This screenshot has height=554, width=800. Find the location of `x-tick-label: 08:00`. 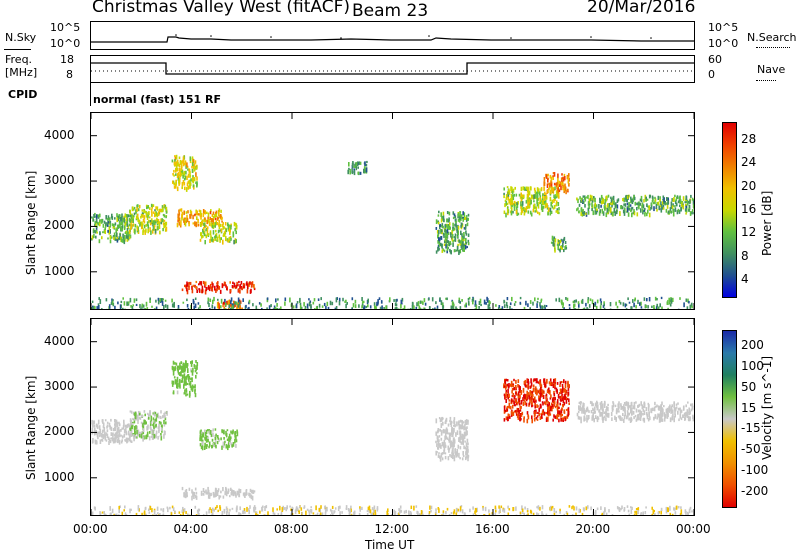

x-tick-label: 08:00 is located at coordinates (291, 529).